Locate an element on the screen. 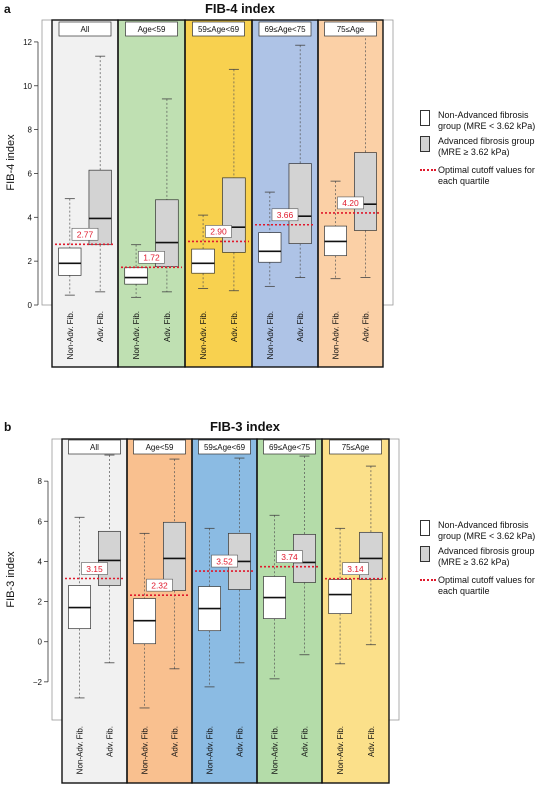 The width and height of the screenshot is (550, 789). cutoff-value-label: 2.90 is located at coordinates (218, 232).